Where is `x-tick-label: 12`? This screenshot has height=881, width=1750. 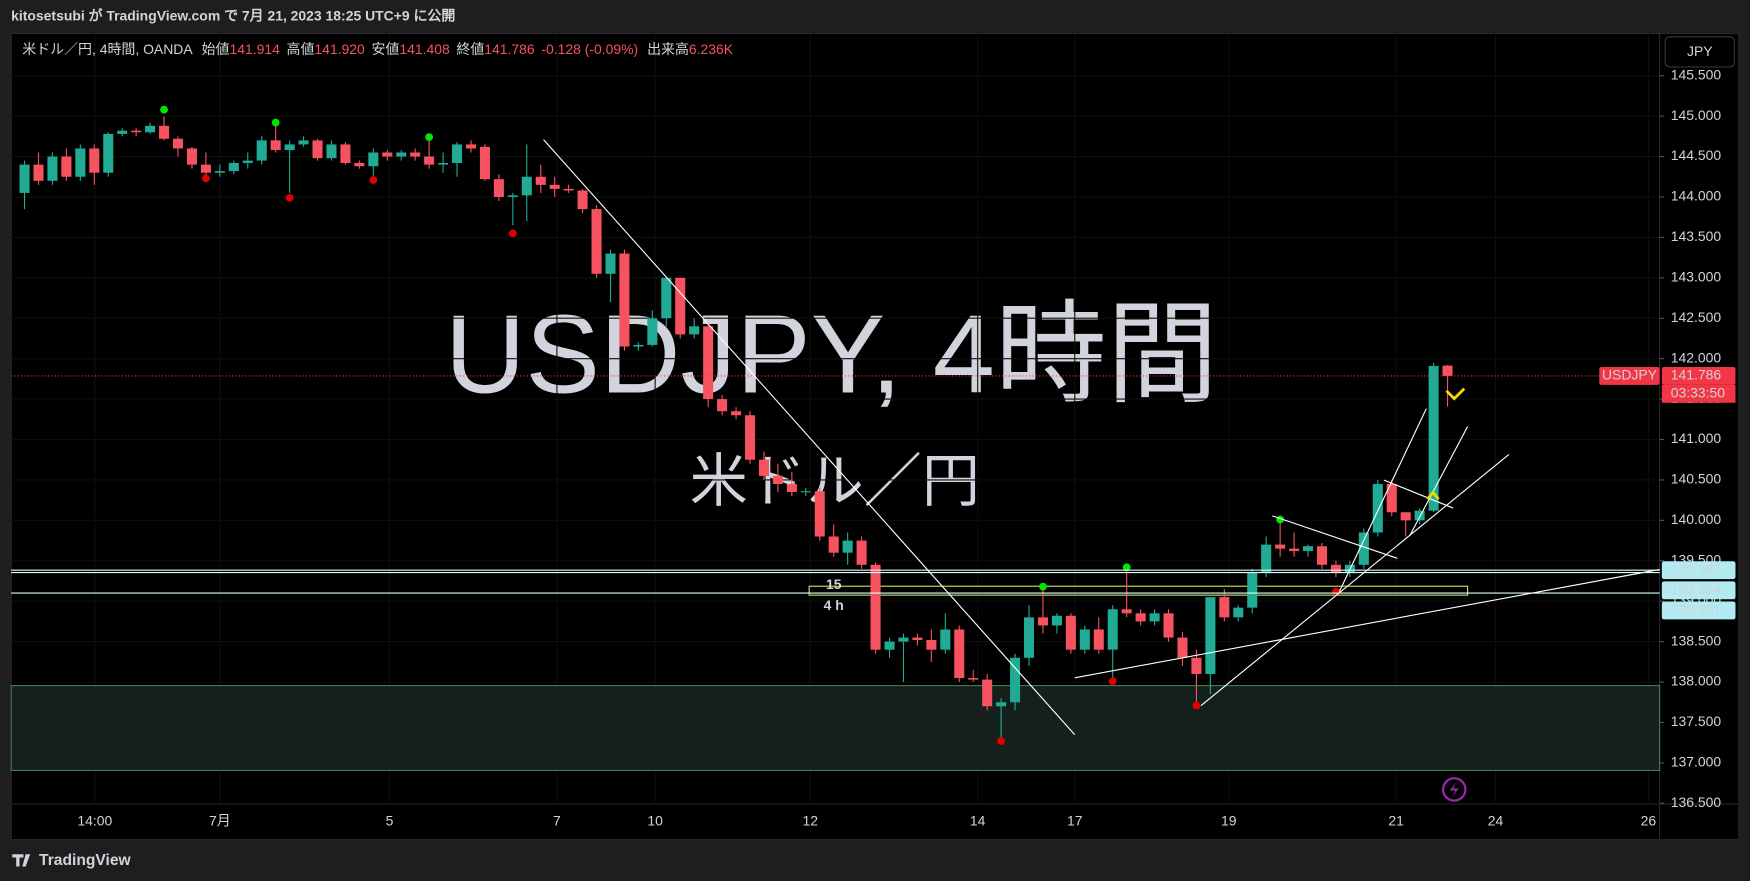 x-tick-label: 12 is located at coordinates (811, 821).